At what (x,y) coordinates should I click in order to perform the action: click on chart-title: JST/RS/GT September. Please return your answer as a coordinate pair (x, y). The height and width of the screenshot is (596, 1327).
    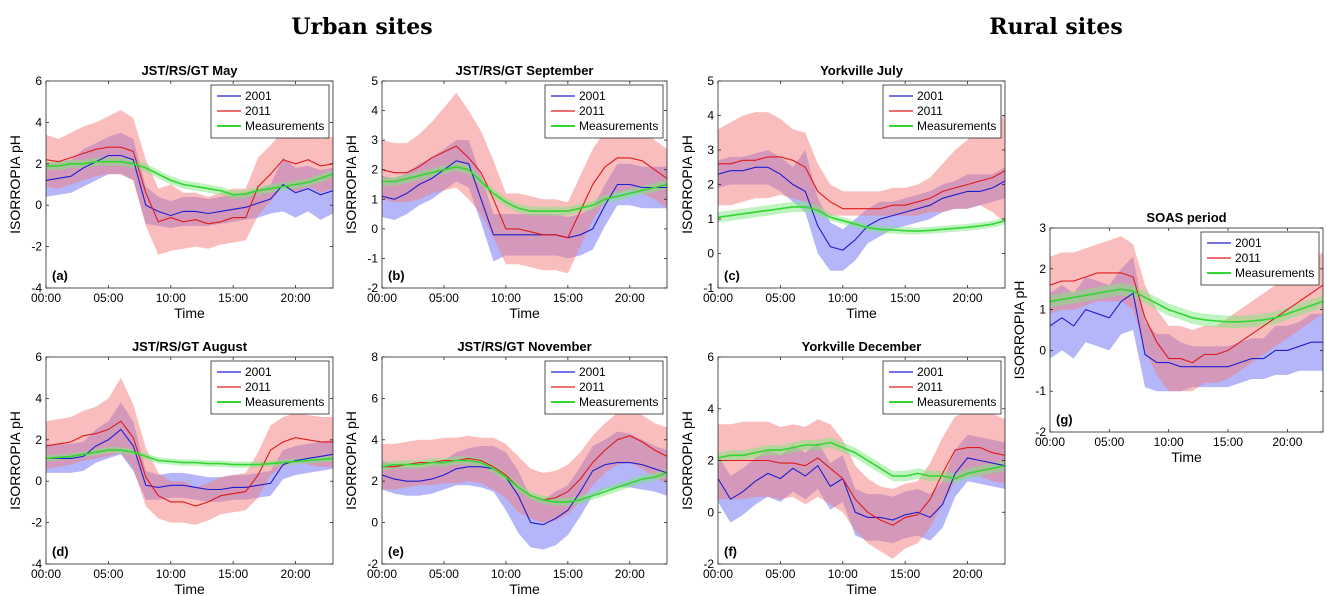
    Looking at the image, I should click on (525, 70).